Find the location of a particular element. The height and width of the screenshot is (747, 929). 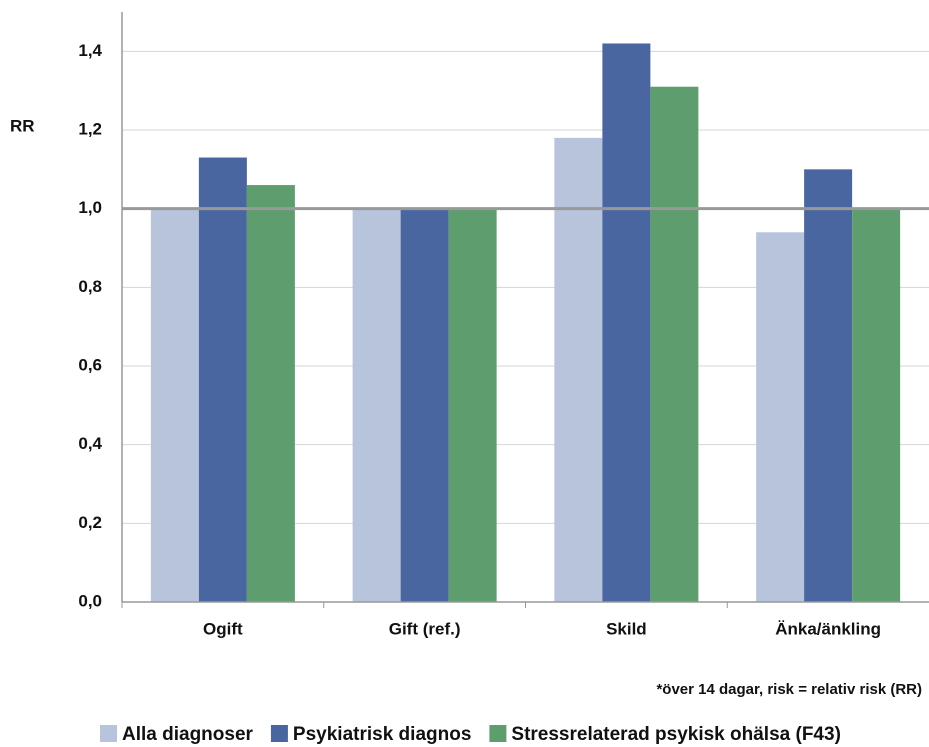

y-tick-label: 0,0 is located at coordinates (90, 600).